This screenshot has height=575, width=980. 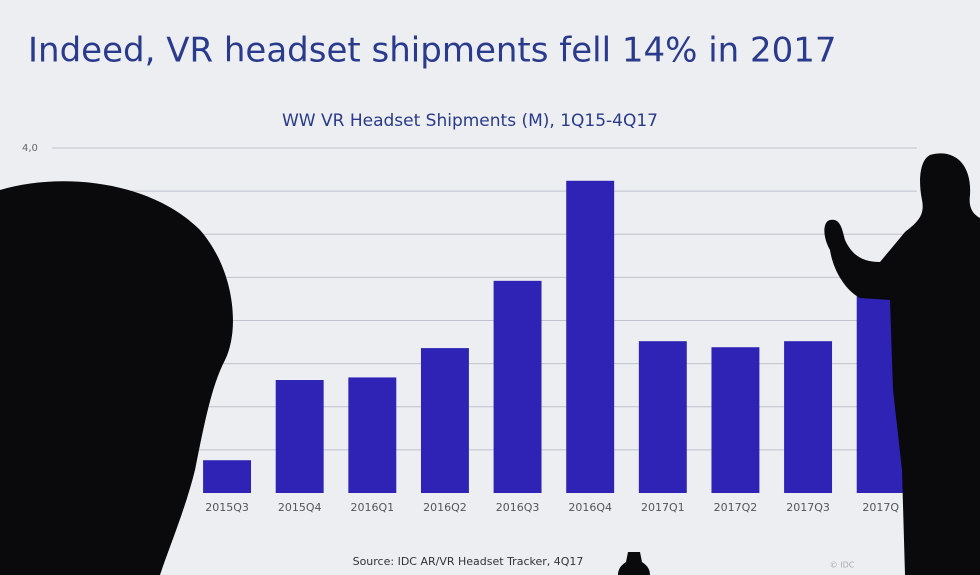 What do you see at coordinates (663, 507) in the screenshot?
I see `x-tick-label: 2017Q1` at bounding box center [663, 507].